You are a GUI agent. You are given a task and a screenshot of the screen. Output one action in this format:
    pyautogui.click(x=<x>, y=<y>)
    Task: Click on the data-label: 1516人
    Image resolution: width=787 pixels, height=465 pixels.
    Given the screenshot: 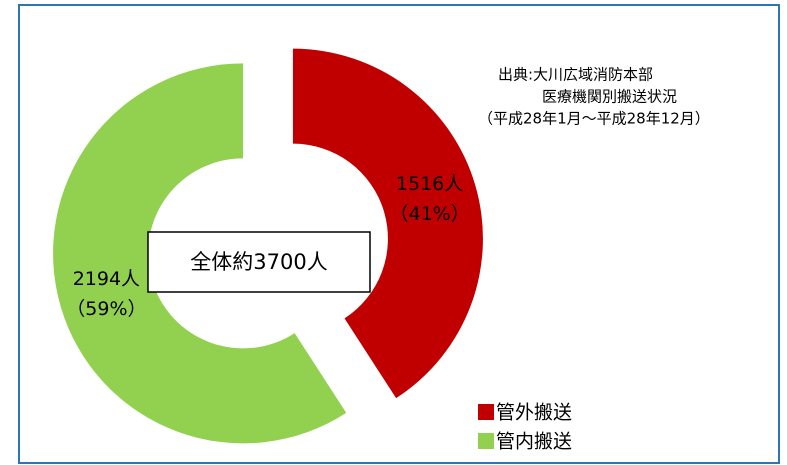 What is the action you would take?
    pyautogui.click(x=429, y=184)
    